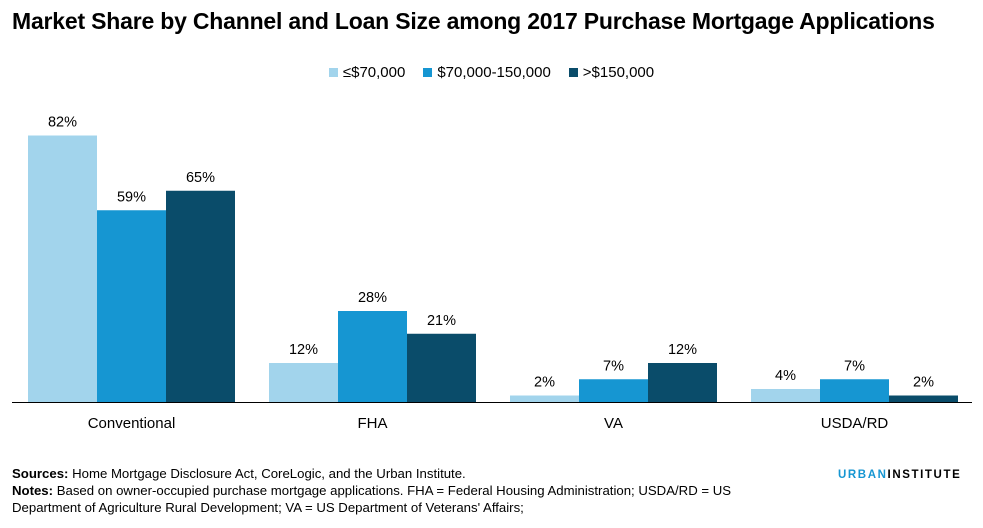  I want to click on bar-conventional-medium, so click(131, 306).